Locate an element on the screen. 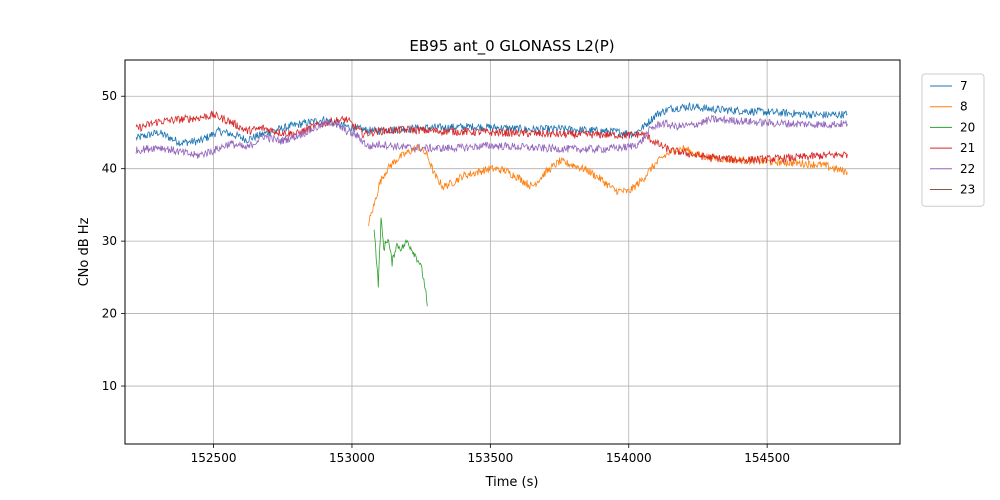 The image size is (1000, 500). y-tick-label: 30 is located at coordinates (109, 241).